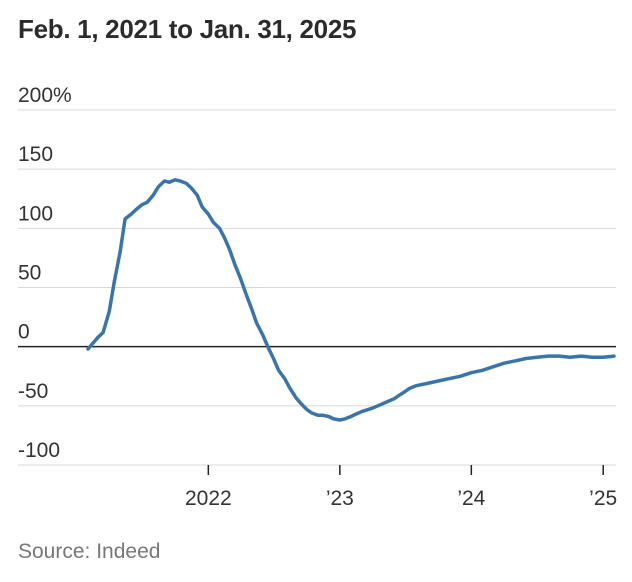 The height and width of the screenshot is (582, 632). What do you see at coordinates (603, 498) in the screenshot?
I see `x-tick-label: ’25` at bounding box center [603, 498].